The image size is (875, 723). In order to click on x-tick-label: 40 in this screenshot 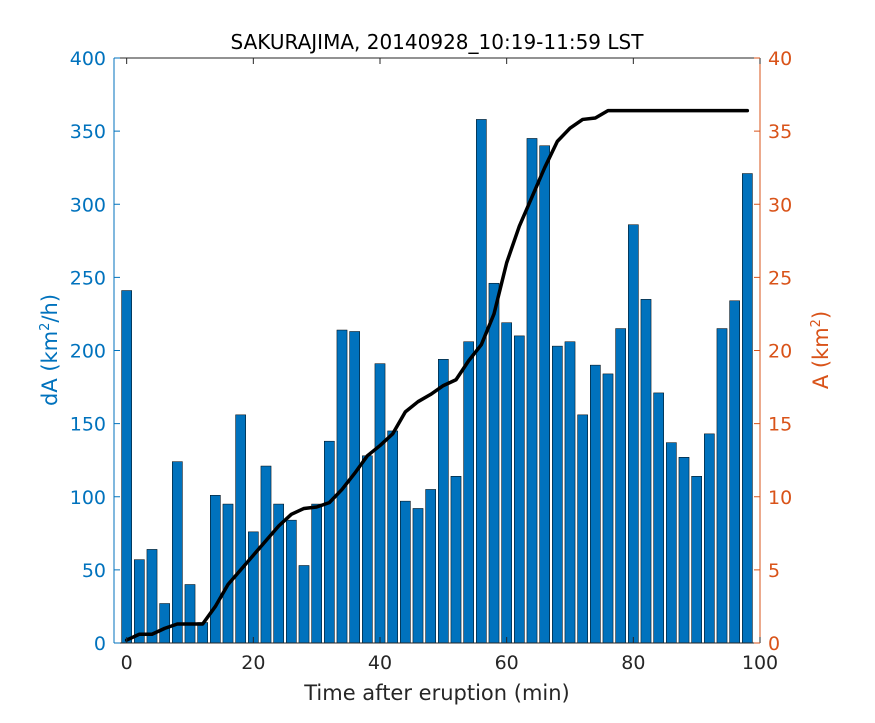, I will do `click(380, 663)`.